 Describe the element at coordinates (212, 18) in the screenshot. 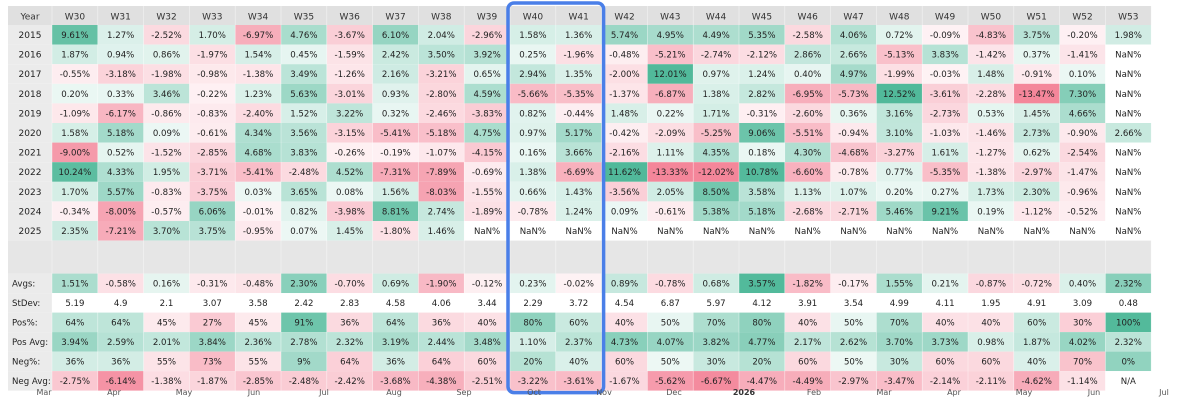

I see `week-header-w33: W33` at that location.